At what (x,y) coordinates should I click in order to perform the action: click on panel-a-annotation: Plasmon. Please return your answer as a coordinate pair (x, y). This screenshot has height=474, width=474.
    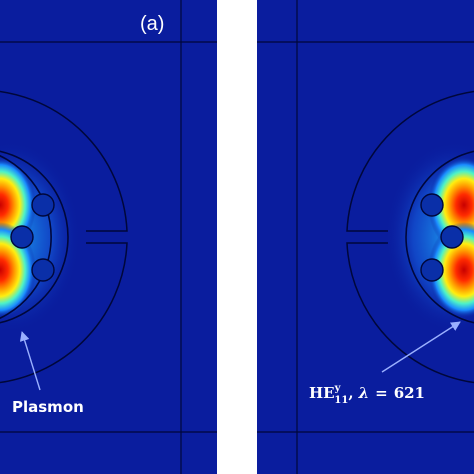
    Looking at the image, I should click on (48, 407).